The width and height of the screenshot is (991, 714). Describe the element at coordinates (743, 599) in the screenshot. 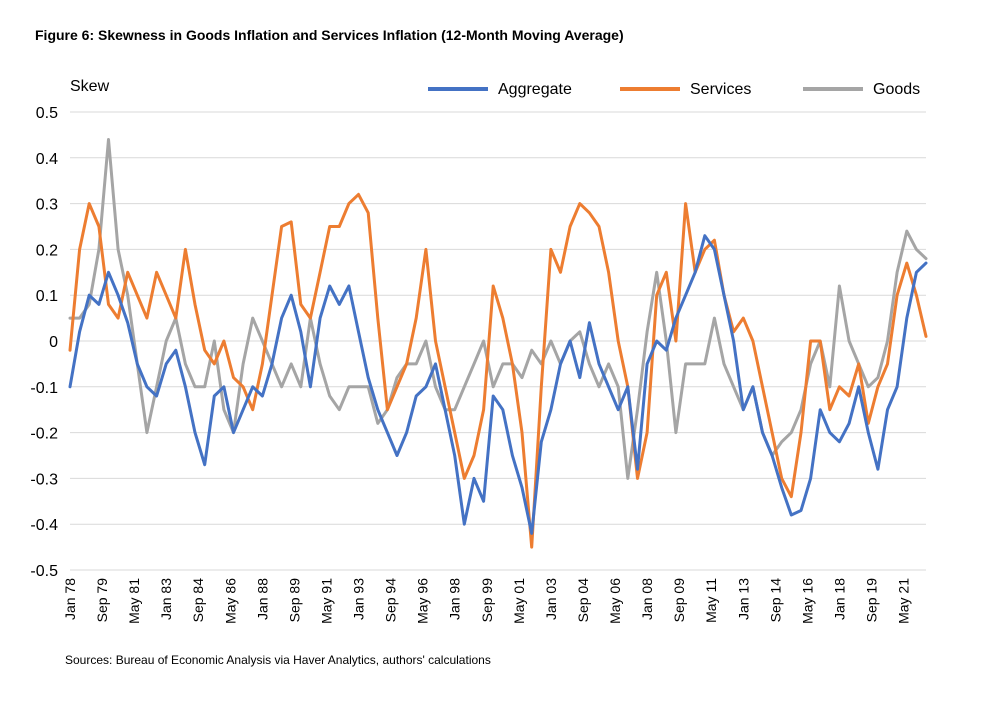

I see `x-tick-label: Jan 13` at that location.